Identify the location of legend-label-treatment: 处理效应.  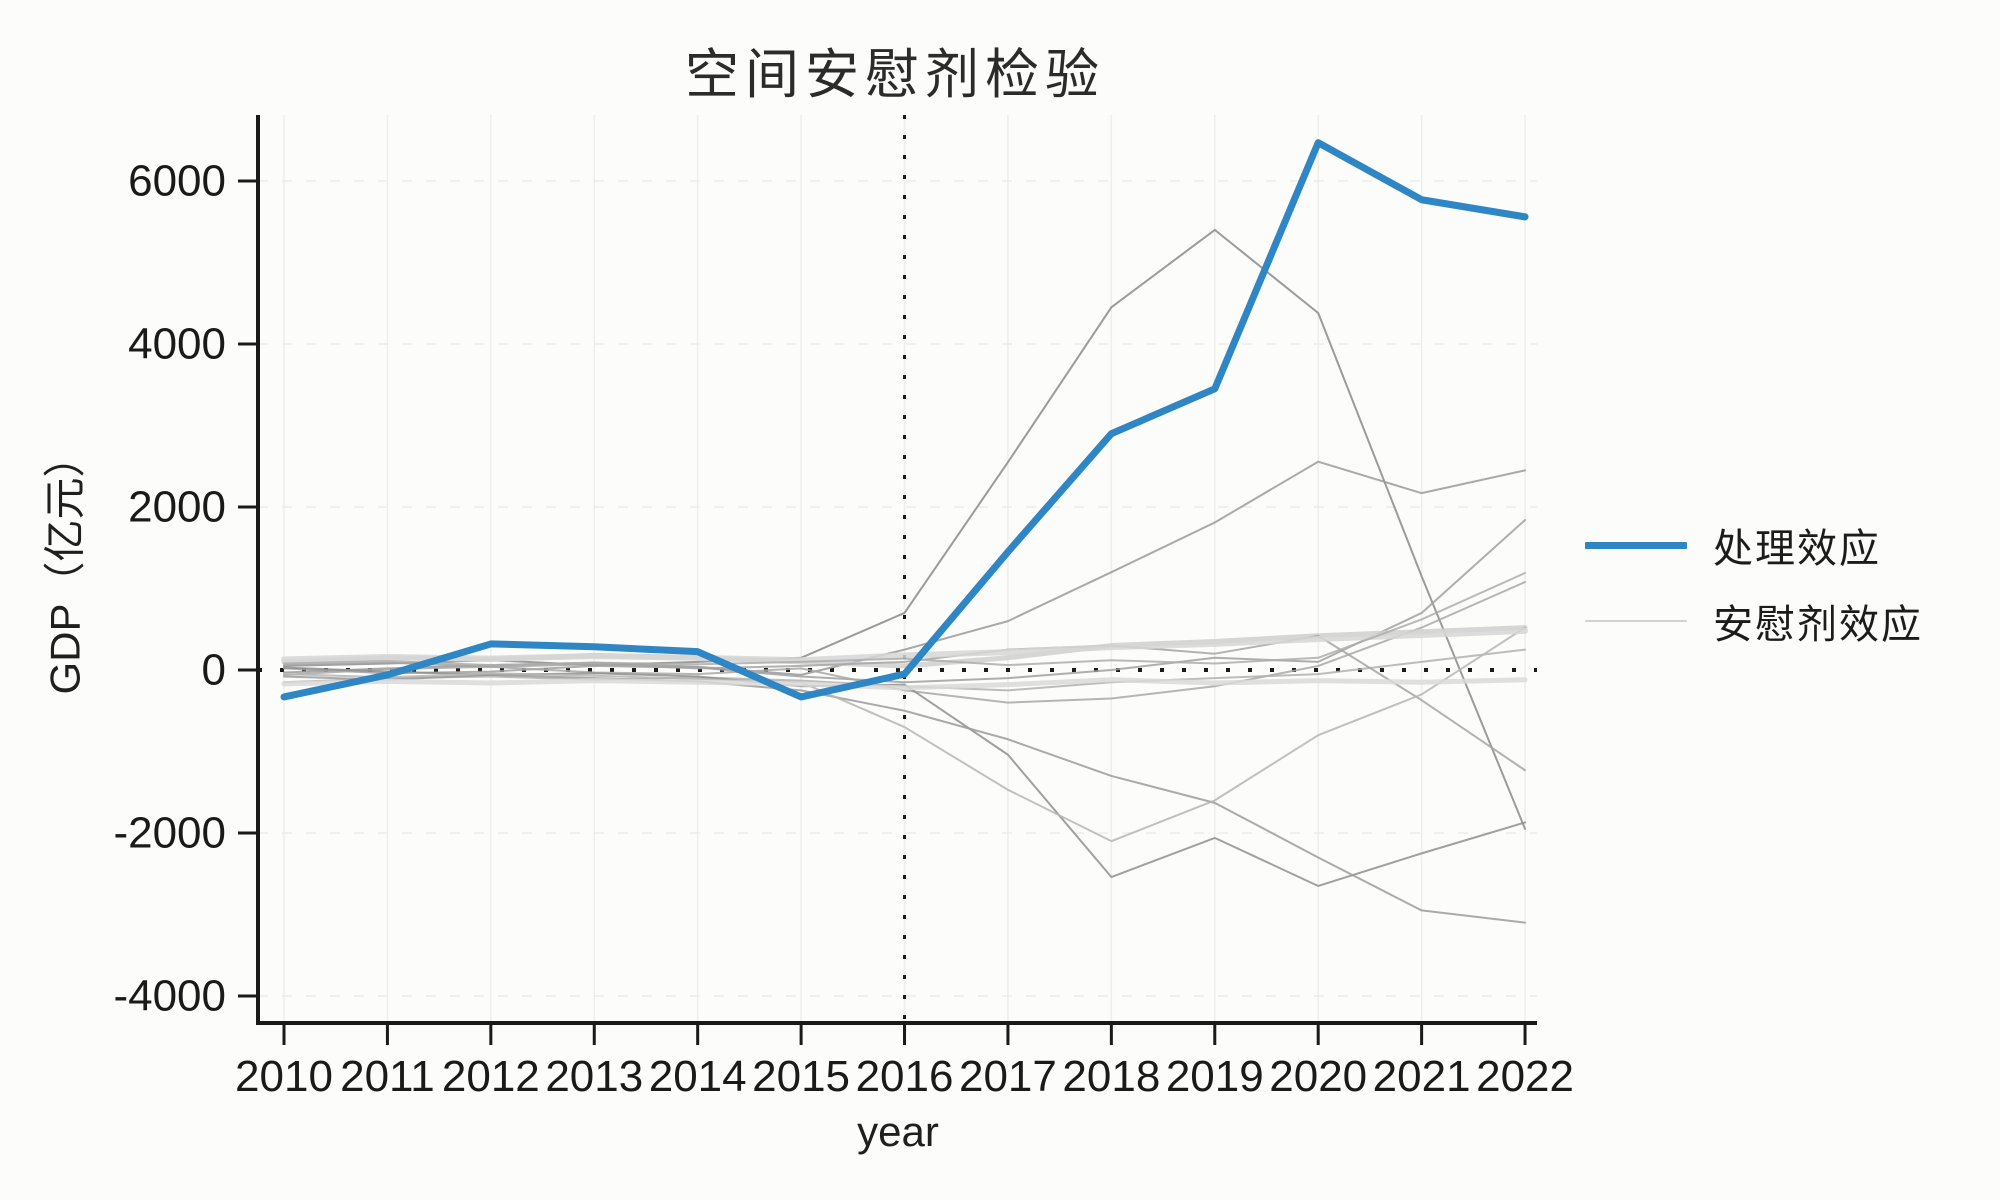
(1797, 548).